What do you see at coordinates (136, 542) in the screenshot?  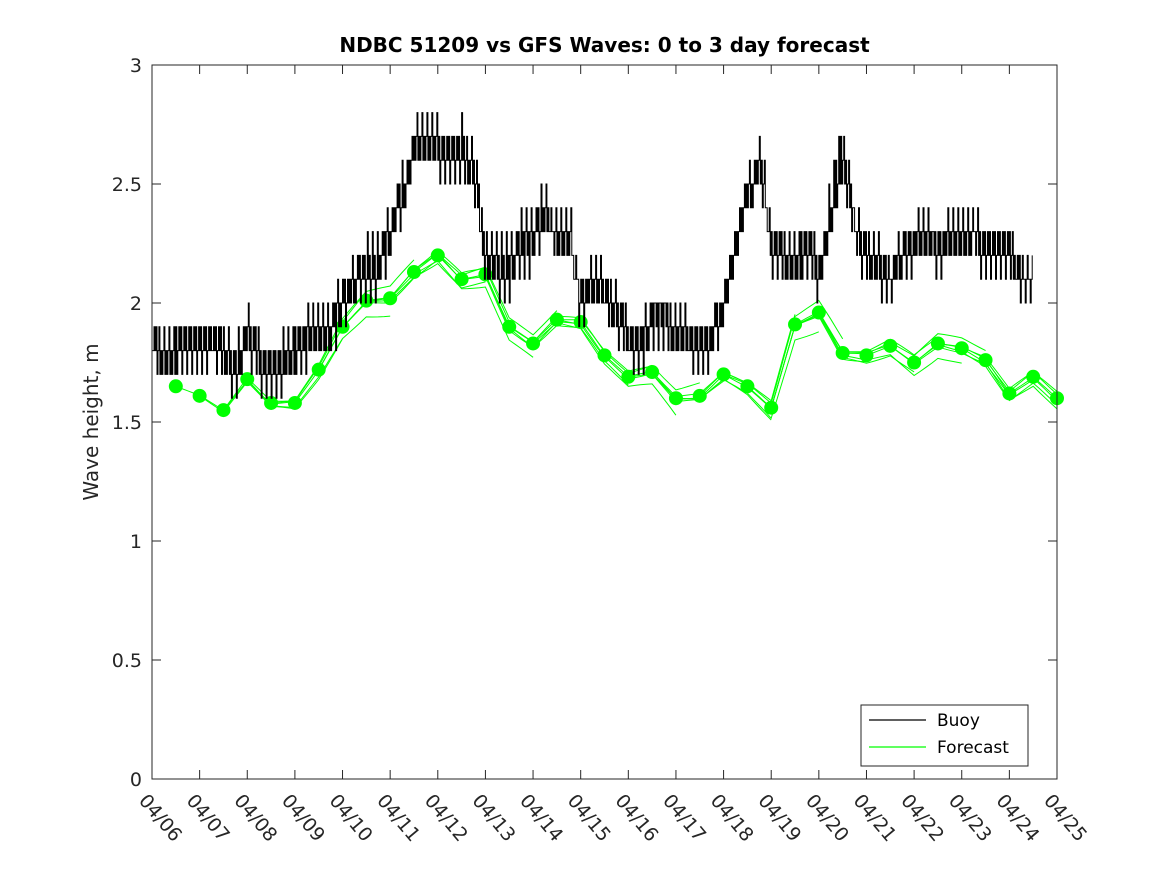 I see `y-tick-label: 1` at bounding box center [136, 542].